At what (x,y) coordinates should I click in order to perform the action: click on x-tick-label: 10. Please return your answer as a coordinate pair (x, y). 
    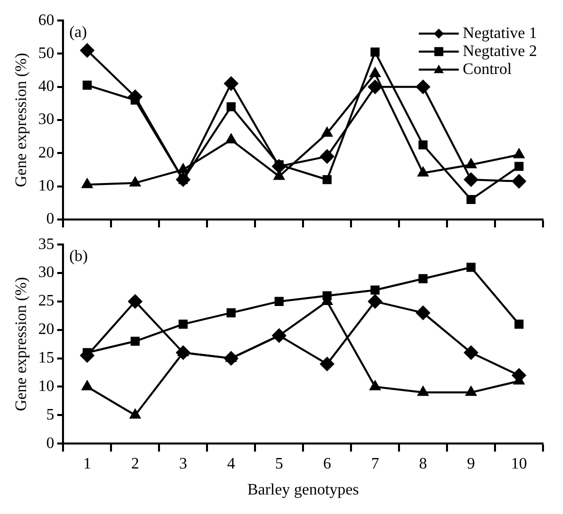
    Looking at the image, I should click on (519, 463).